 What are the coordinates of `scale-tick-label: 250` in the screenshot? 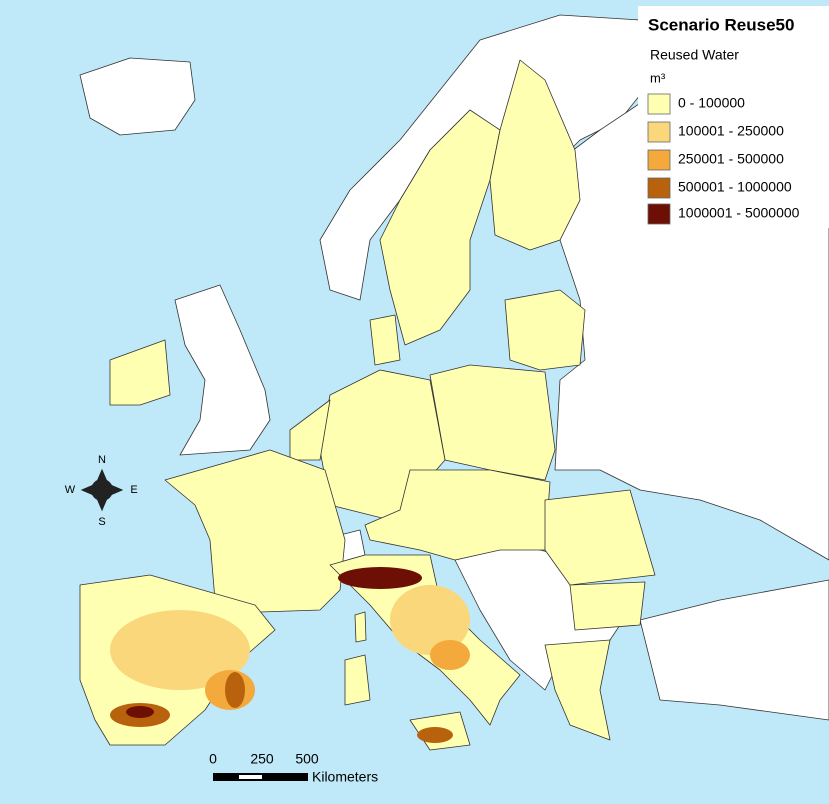 It's located at (262, 759).